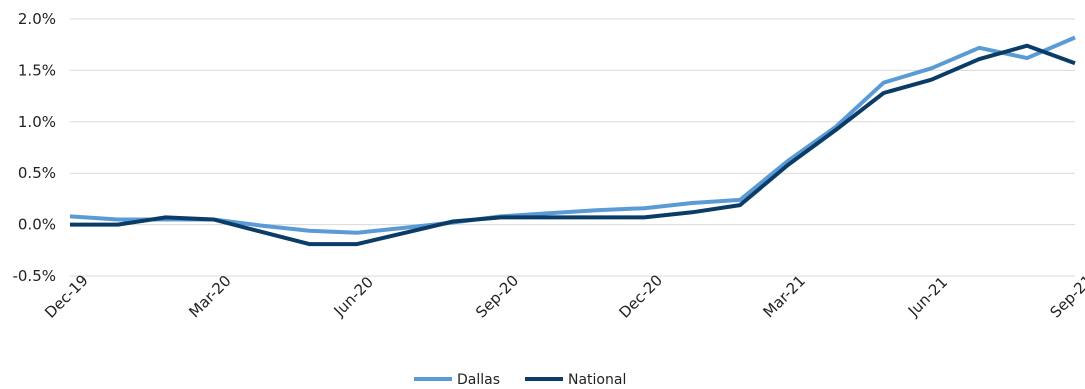  What do you see at coordinates (597, 380) in the screenshot?
I see `legend-label-national: National` at bounding box center [597, 380].